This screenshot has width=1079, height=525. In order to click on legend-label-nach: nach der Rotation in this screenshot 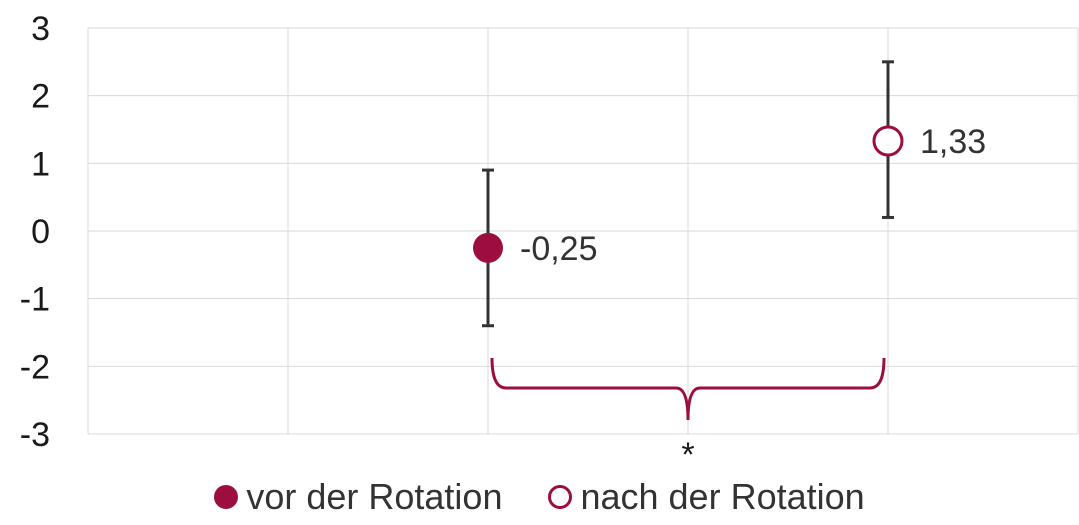, I will do `click(722, 496)`.